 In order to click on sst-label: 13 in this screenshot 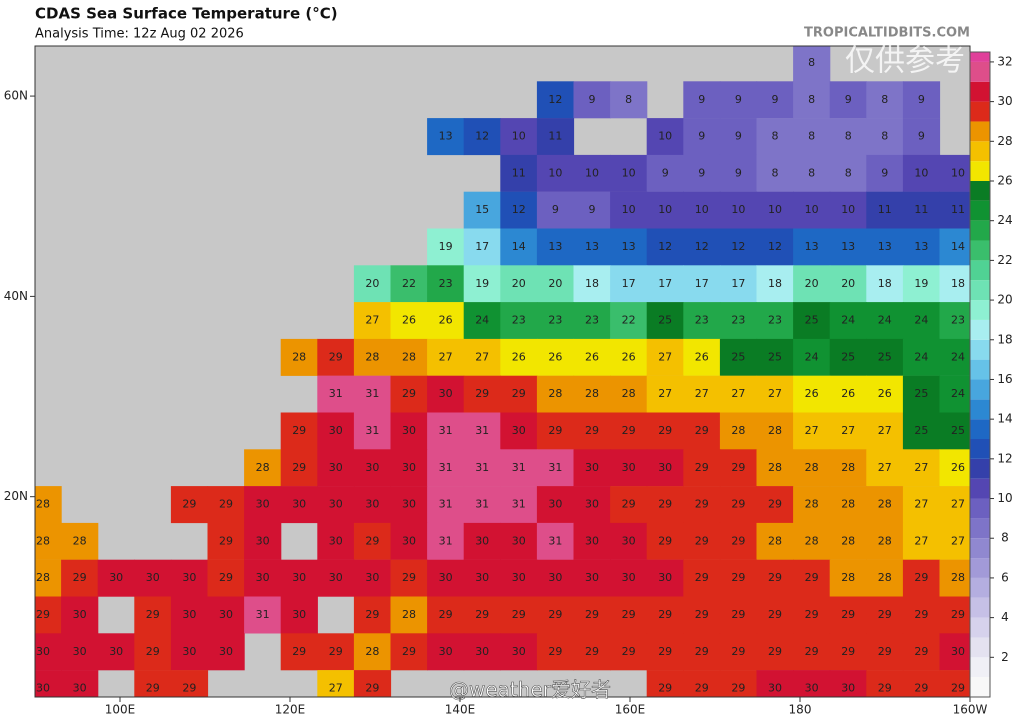, I will do `click(446, 136)`.